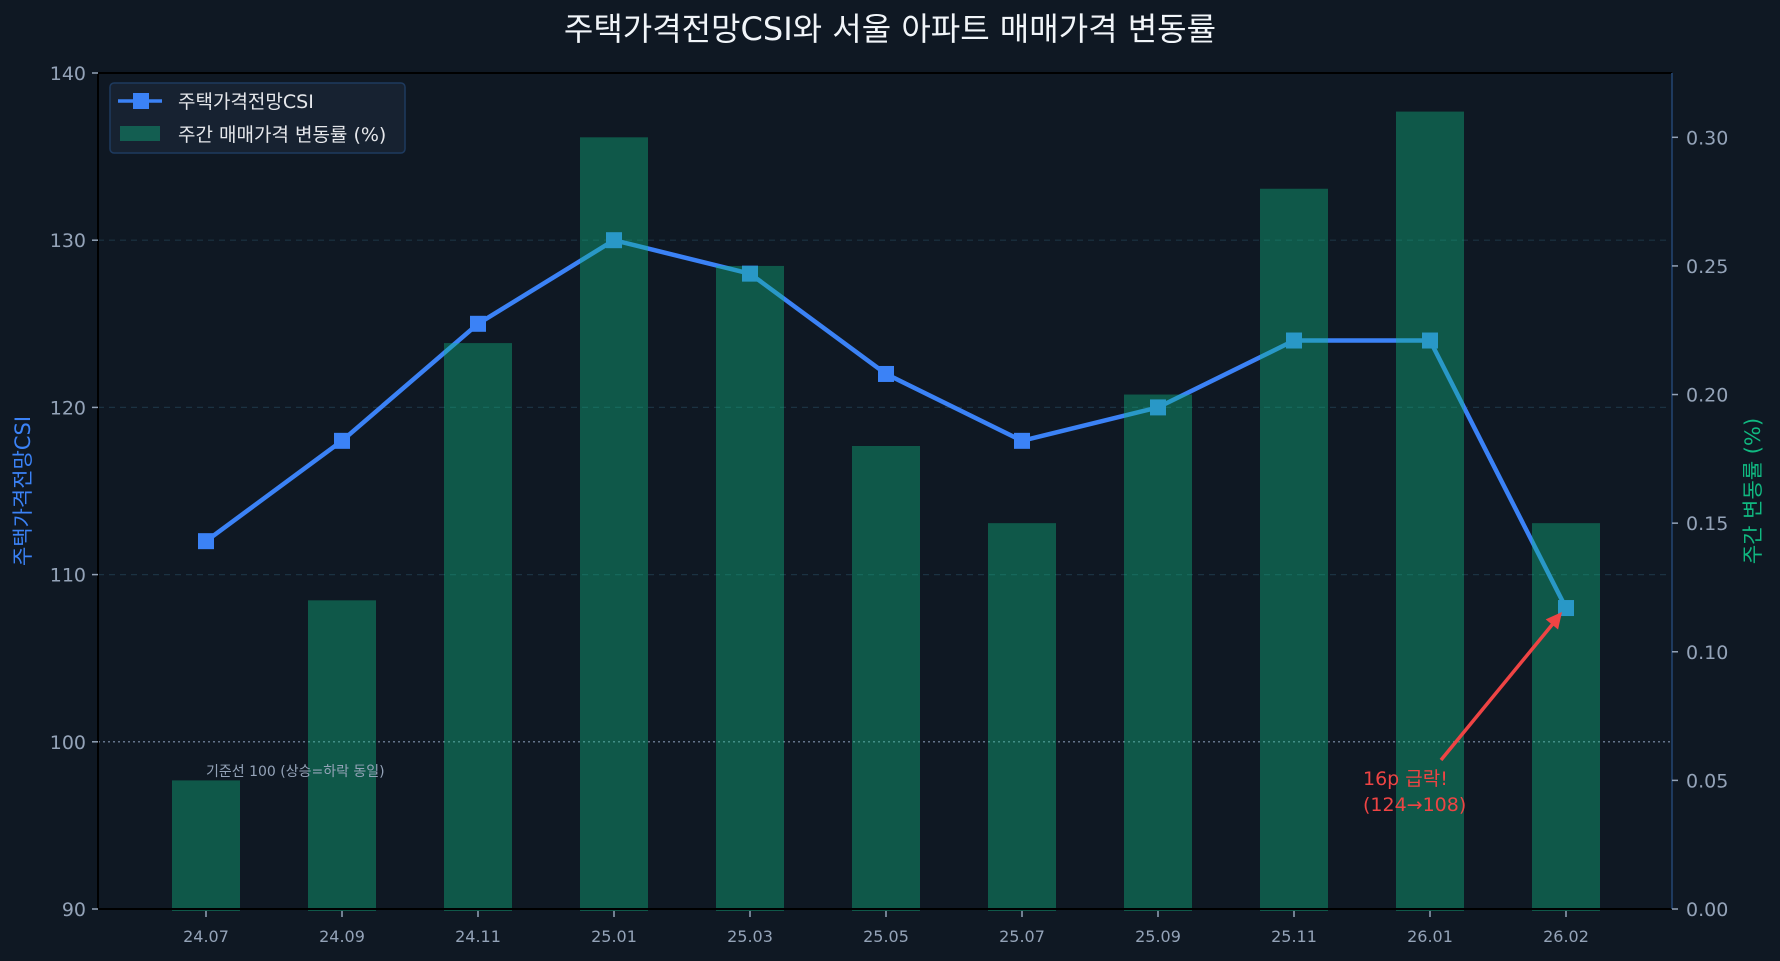 The width and height of the screenshot is (1780, 961). I want to click on x-tick-label: 24.09, so click(342, 936).